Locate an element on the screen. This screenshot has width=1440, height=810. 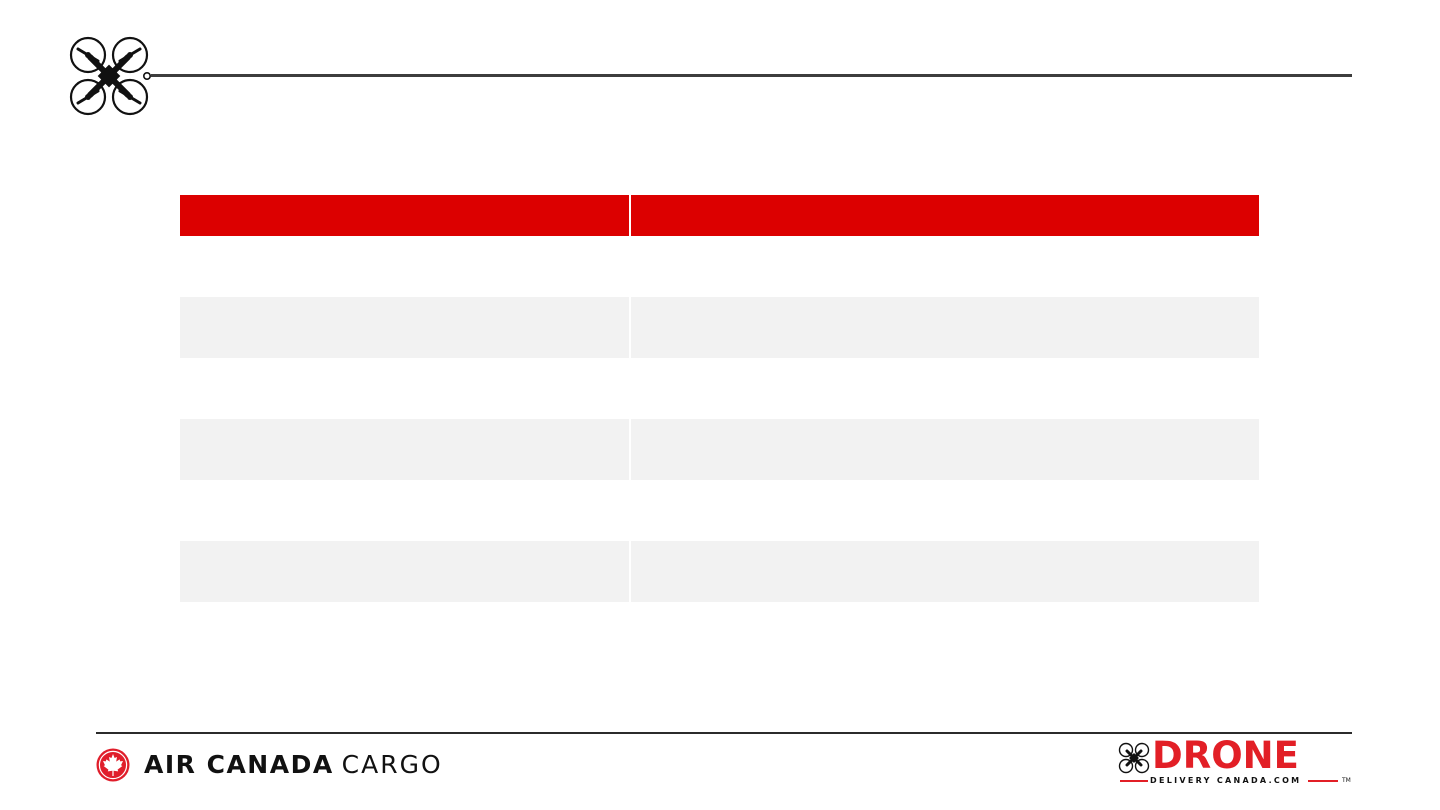
ddc-tagline-row: DELIVERY CANADA.COM TM is located at coordinates (1238, 781).